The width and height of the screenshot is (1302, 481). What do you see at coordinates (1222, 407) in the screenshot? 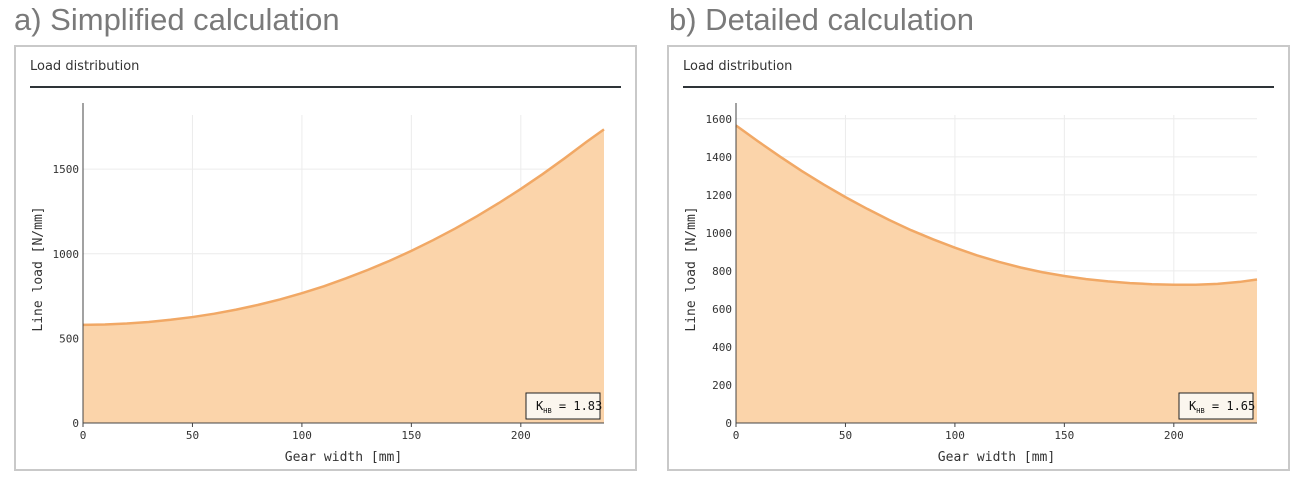
I see `khb-label: KHB = 1.65` at bounding box center [1222, 407].